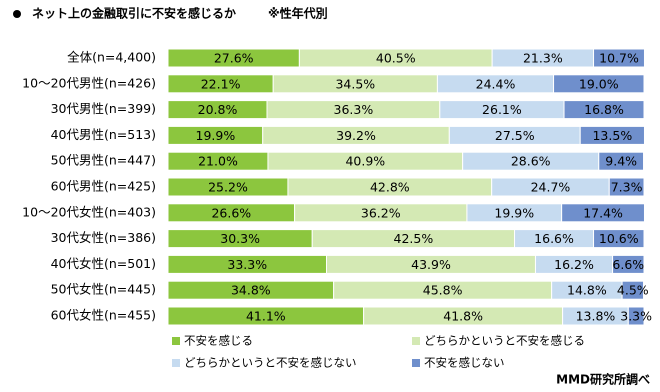 The height and width of the screenshot is (392, 660). Describe the element at coordinates (587, 290) in the screenshot. I see `data-label: 14.8%` at that location.